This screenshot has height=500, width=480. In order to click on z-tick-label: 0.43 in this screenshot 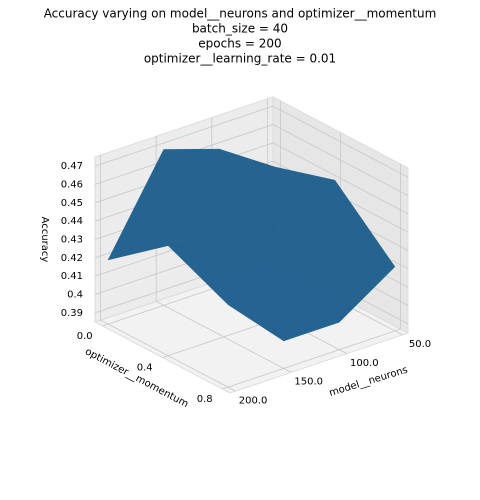, I will do `click(72, 240)`.